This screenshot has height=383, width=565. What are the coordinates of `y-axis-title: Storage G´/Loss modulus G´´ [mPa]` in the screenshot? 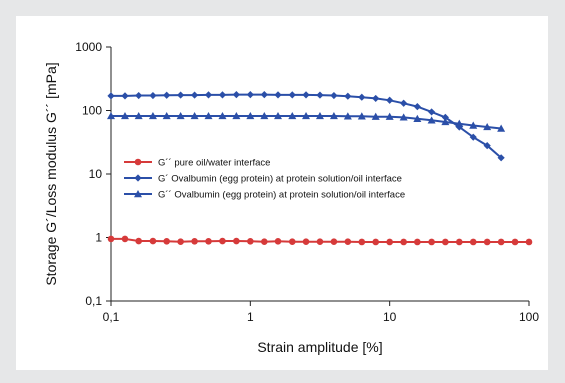 It's located at (51, 173).